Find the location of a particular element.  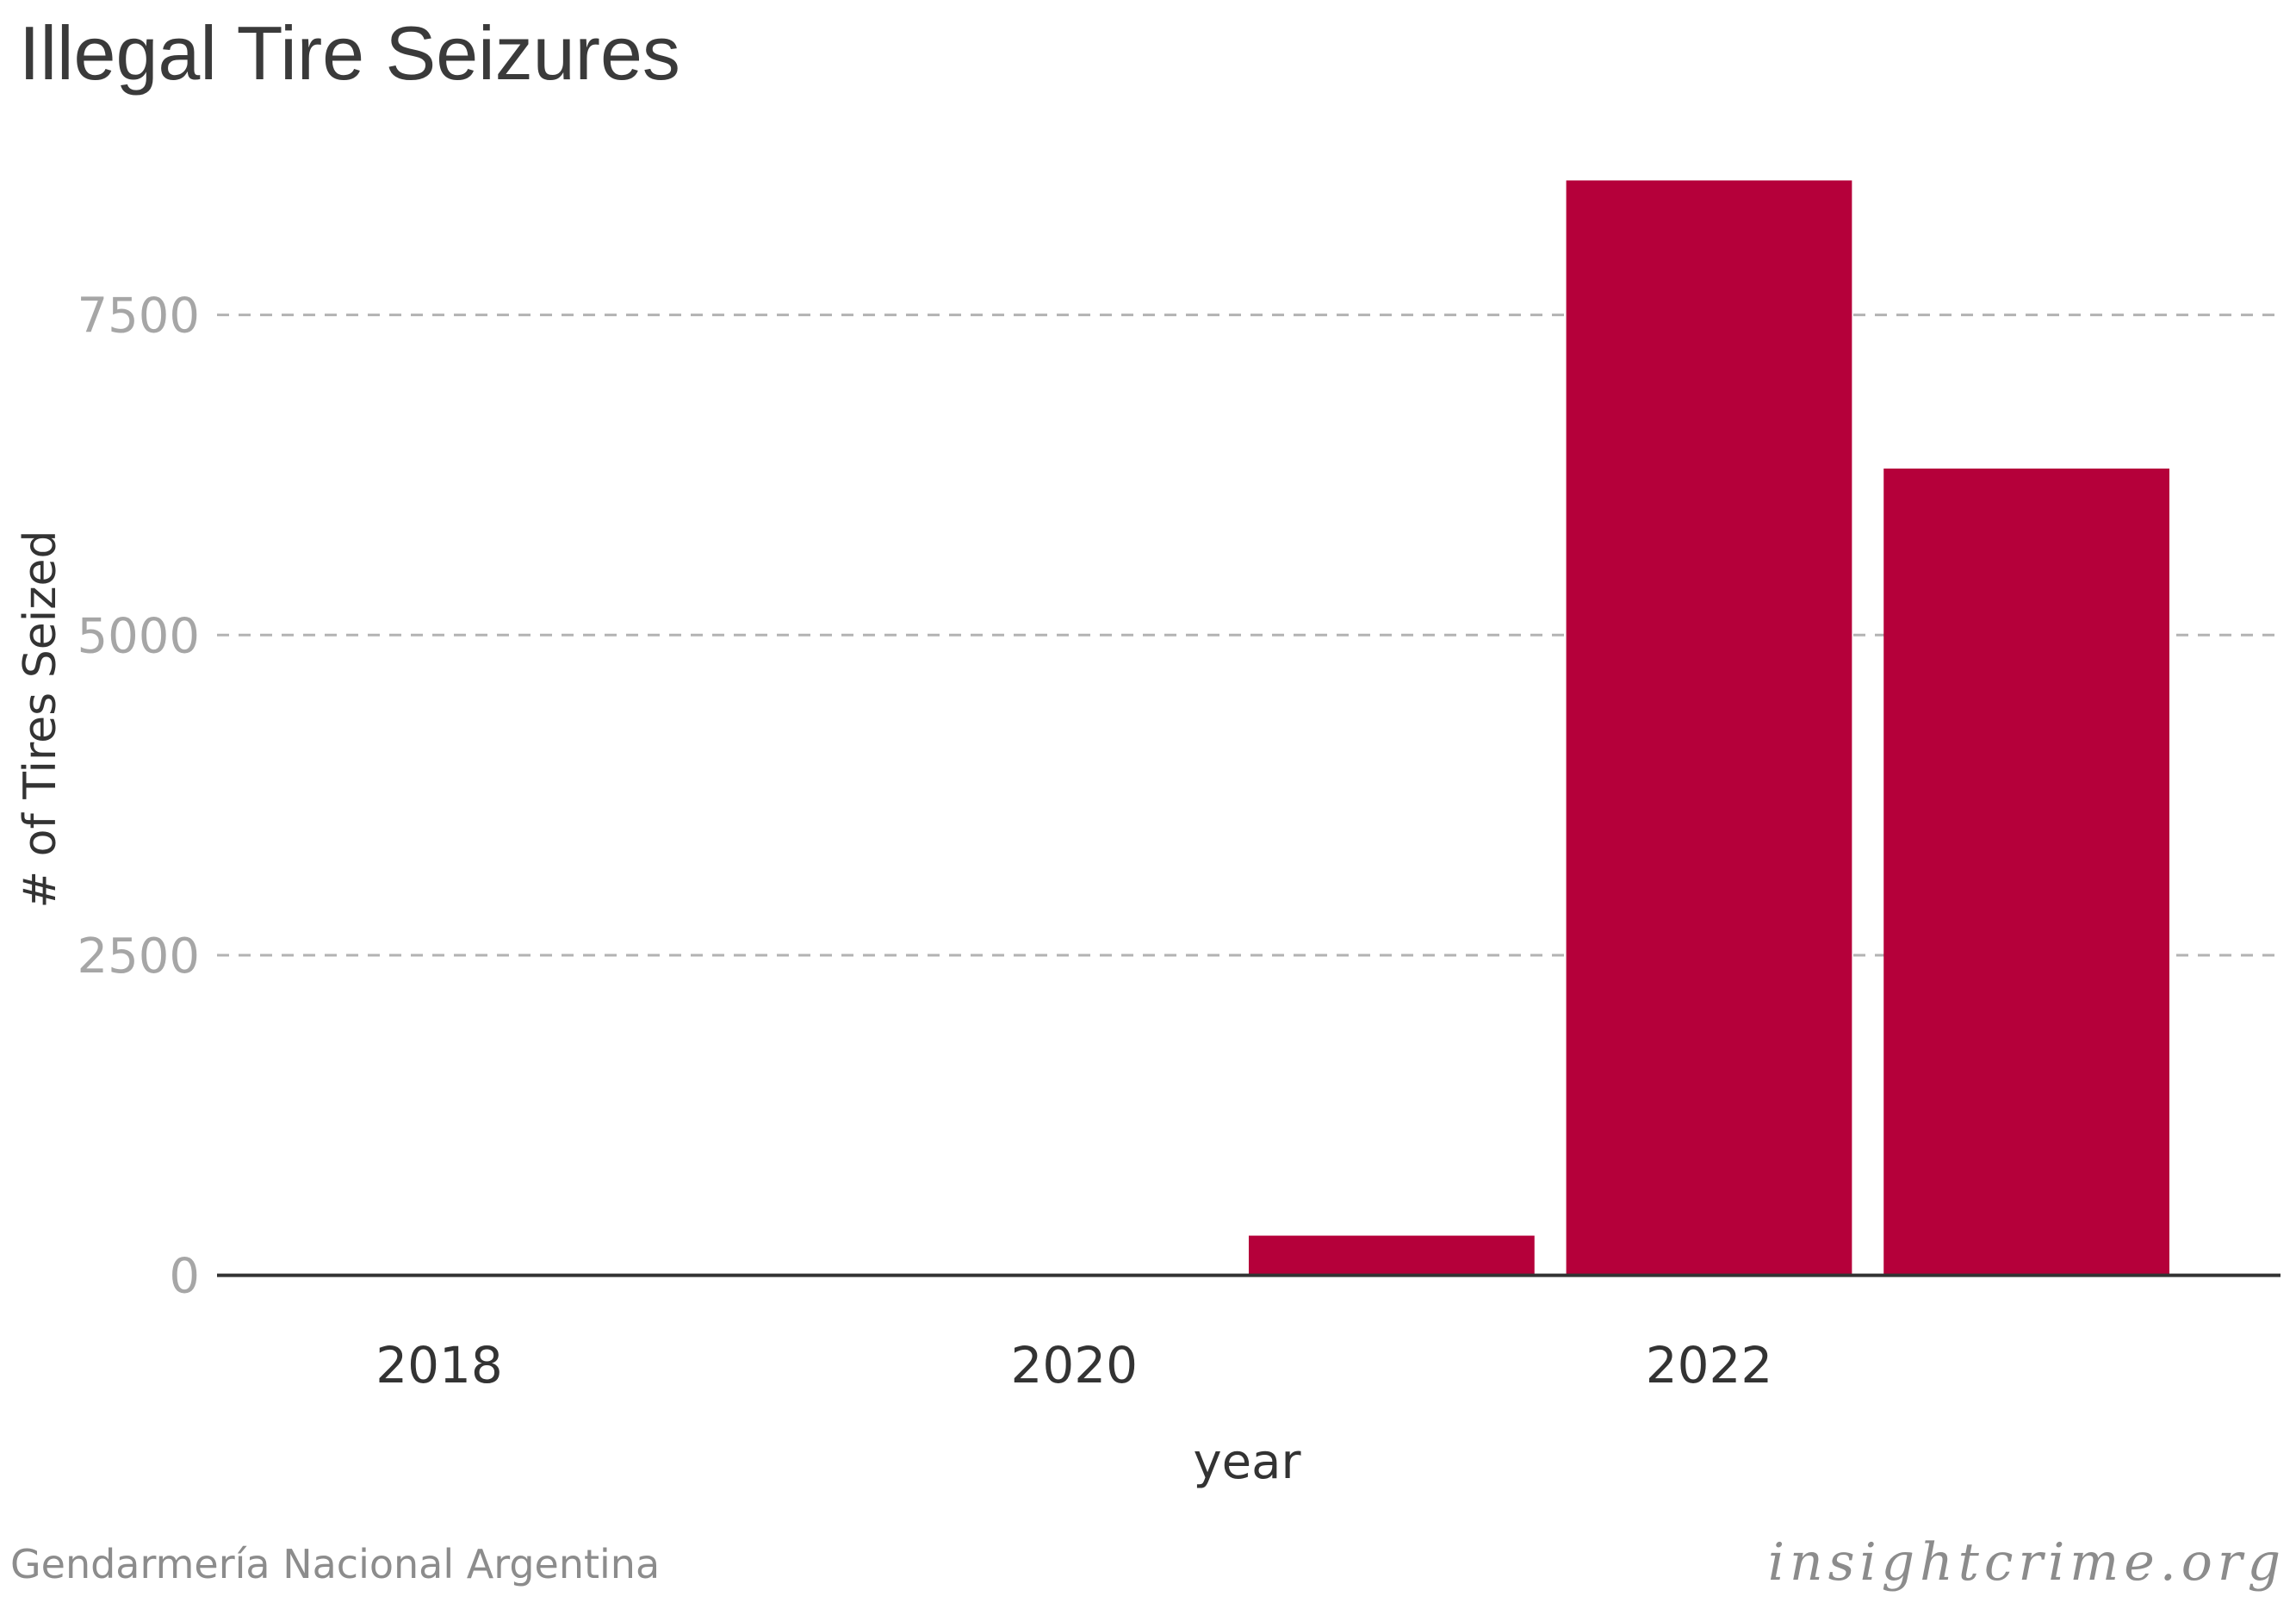

y-tick-label: 2500 is located at coordinates (138, 957).